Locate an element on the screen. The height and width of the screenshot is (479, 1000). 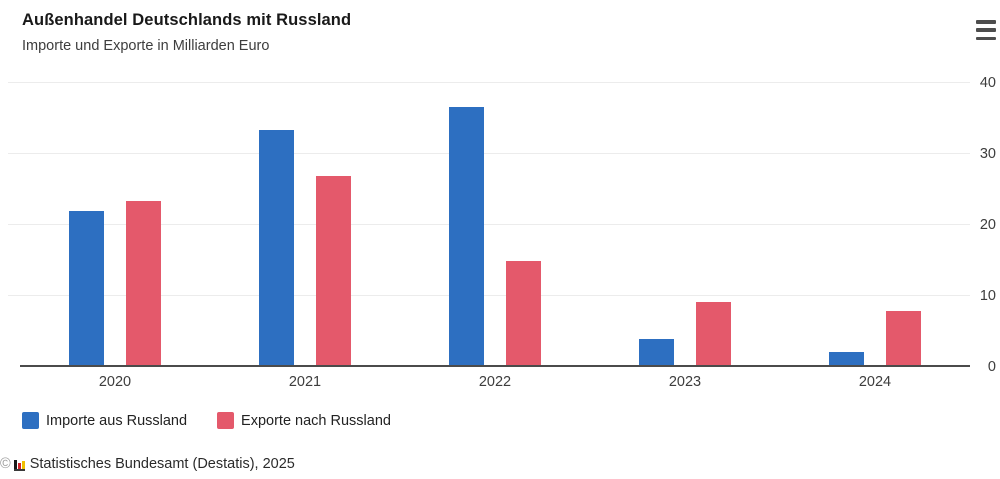
chart-subtitle: Importe und Exporte in Milliarden Euro is located at coordinates (146, 46).